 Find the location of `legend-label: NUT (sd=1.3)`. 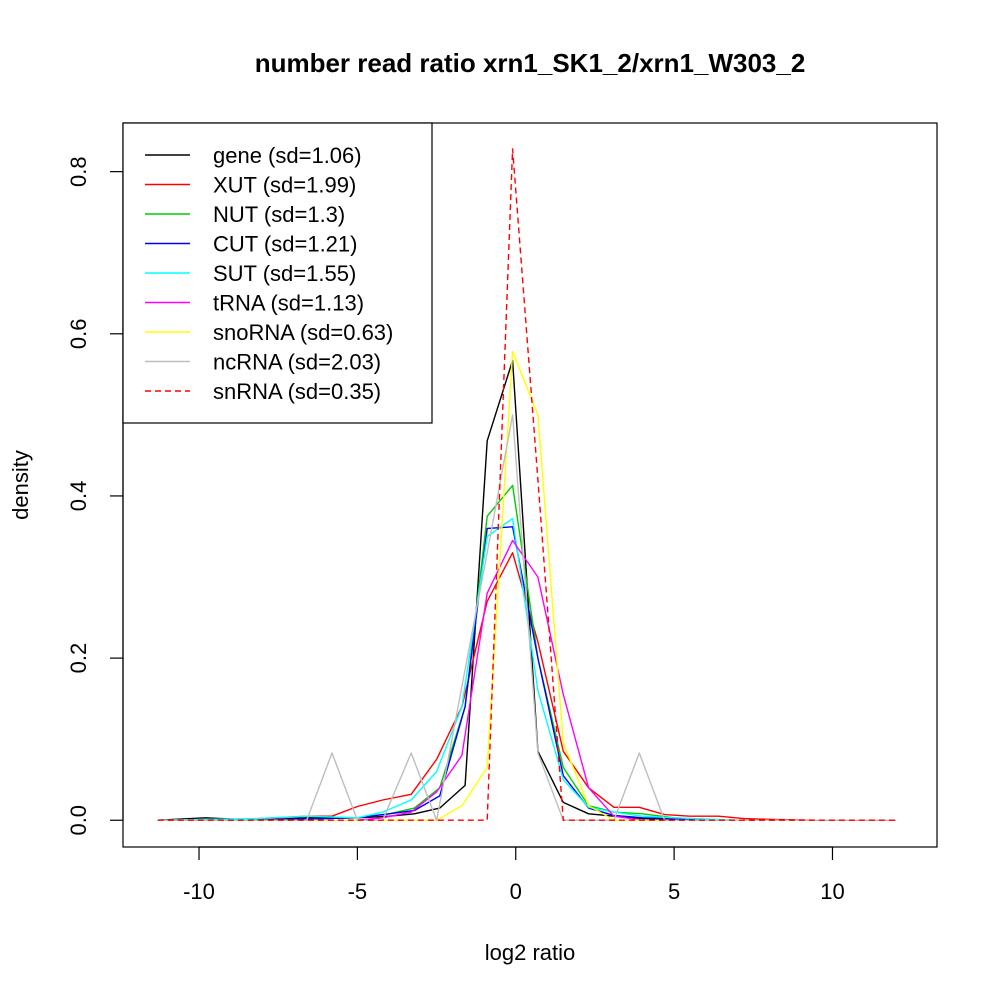

legend-label: NUT (sd=1.3) is located at coordinates (279, 214).